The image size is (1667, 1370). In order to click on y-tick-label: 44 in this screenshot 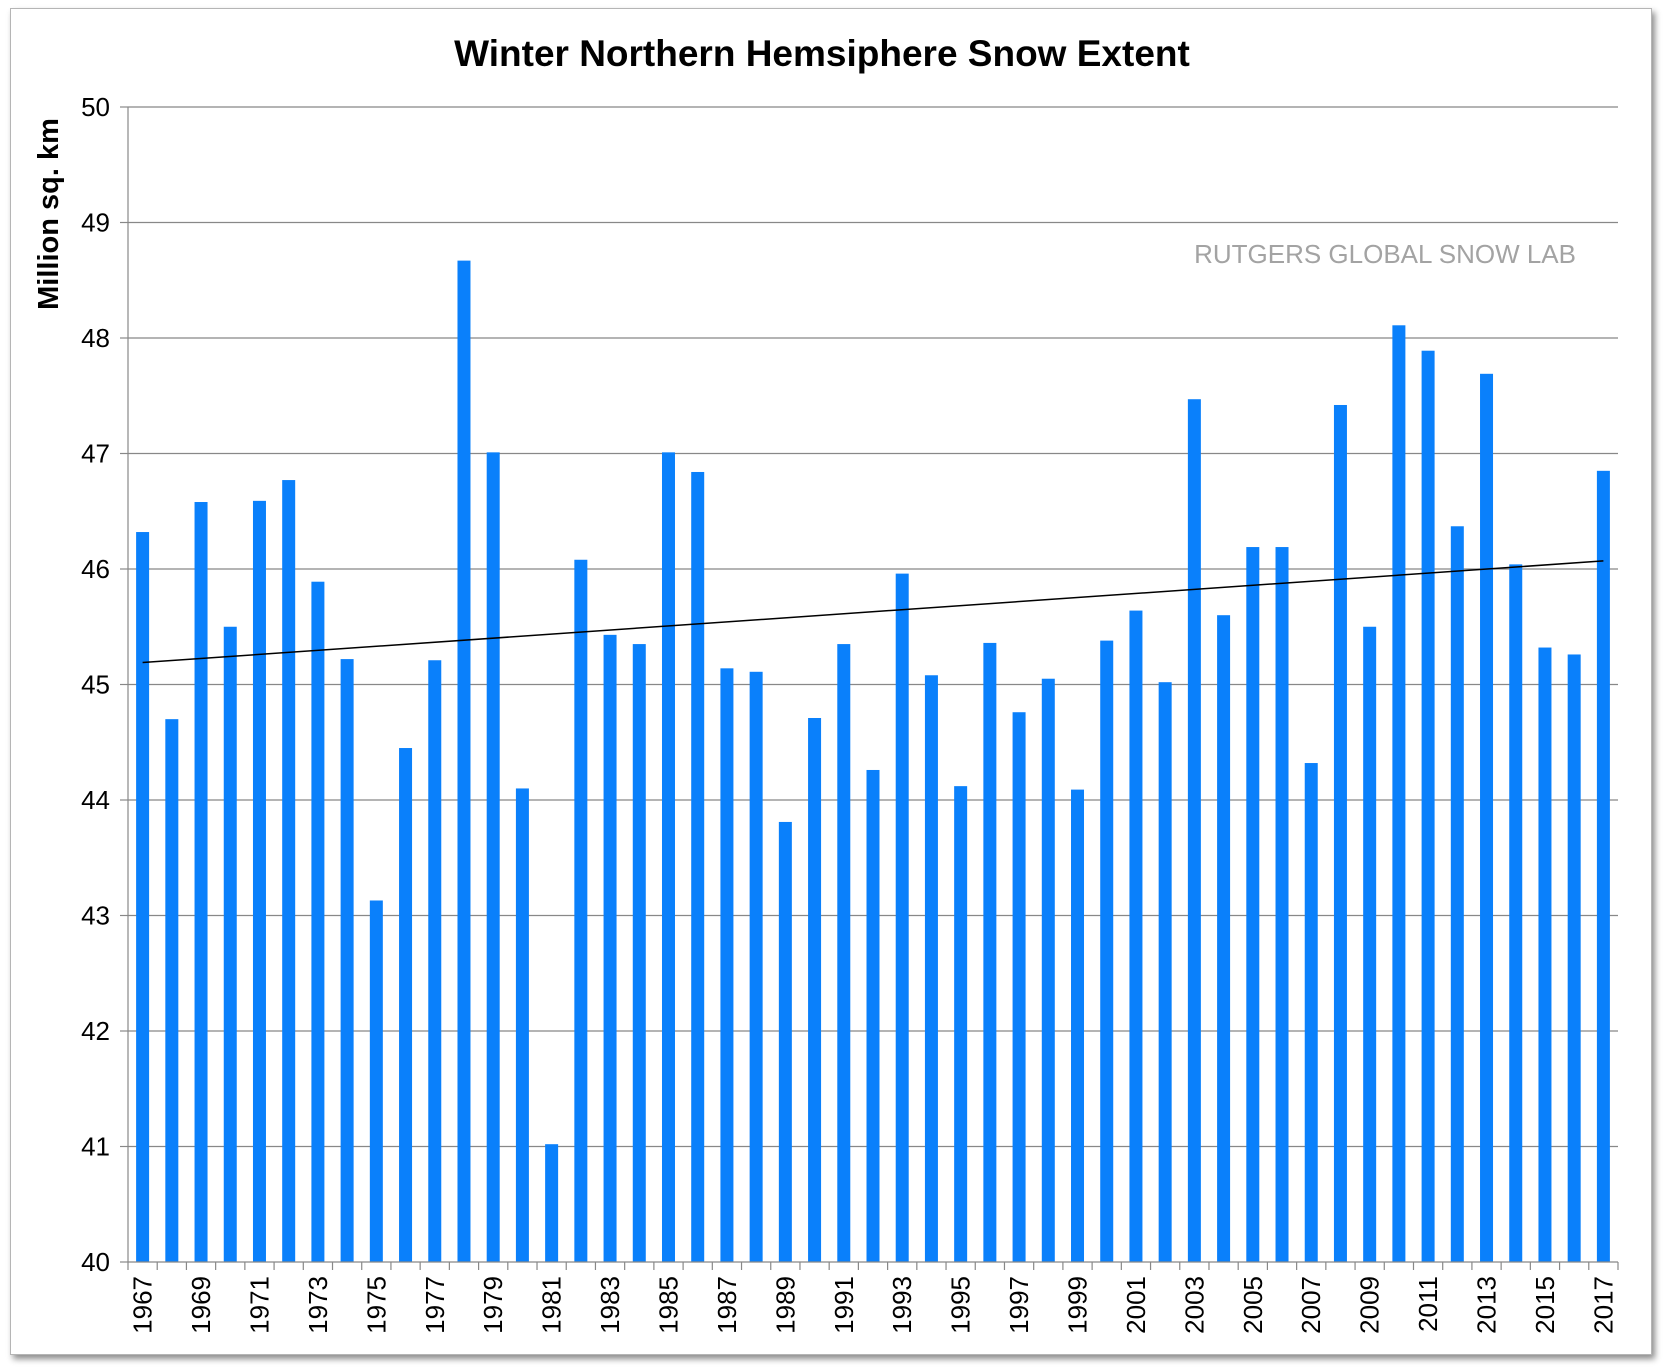, I will do `click(95, 800)`.